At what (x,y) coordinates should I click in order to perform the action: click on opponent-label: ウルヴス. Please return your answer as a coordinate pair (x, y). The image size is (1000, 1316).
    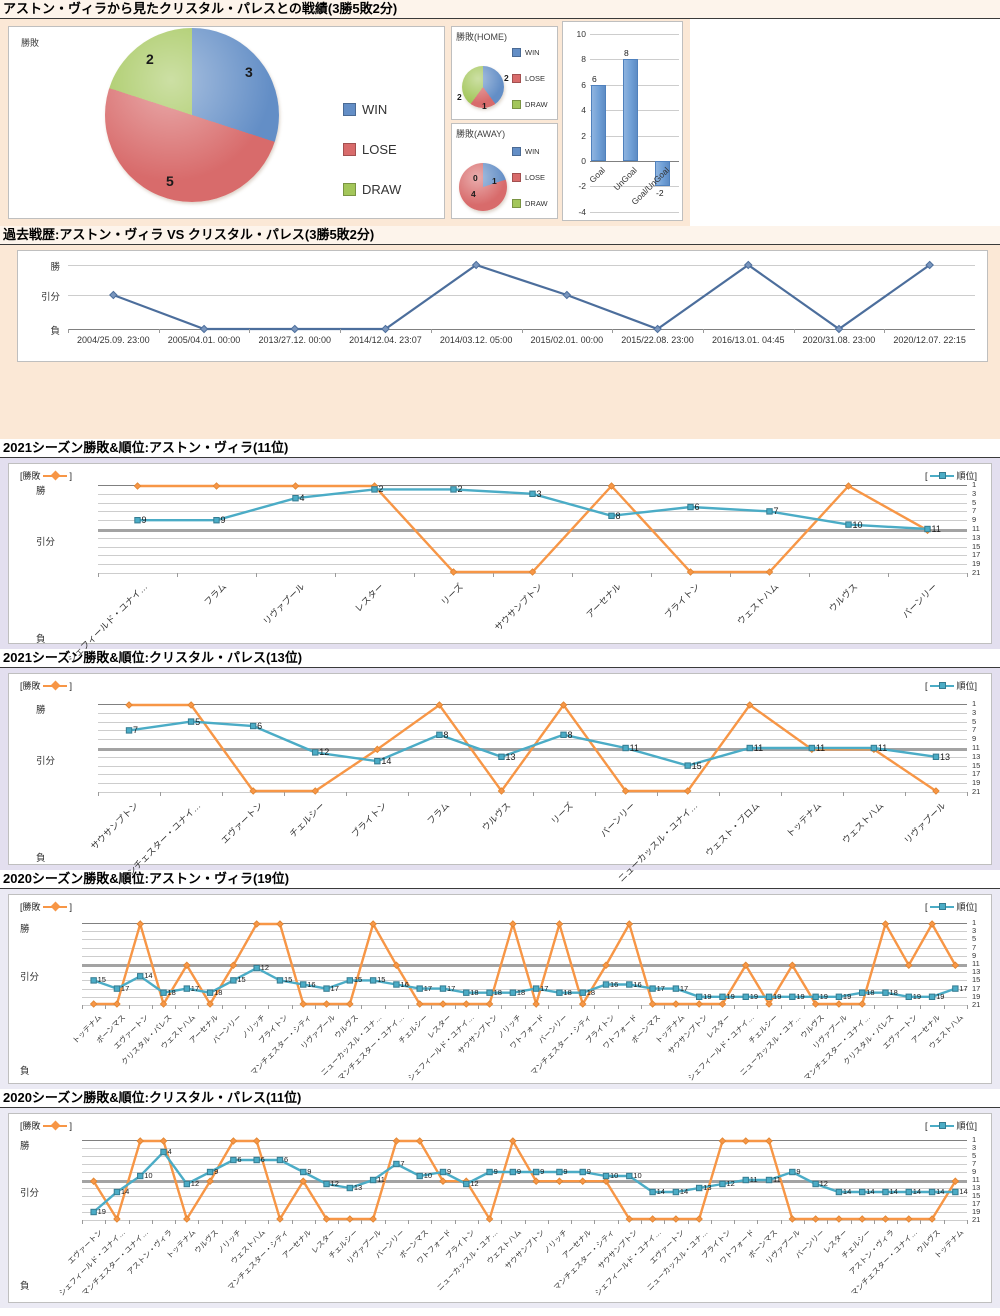
    Looking at the image, I should click on (843, 597).